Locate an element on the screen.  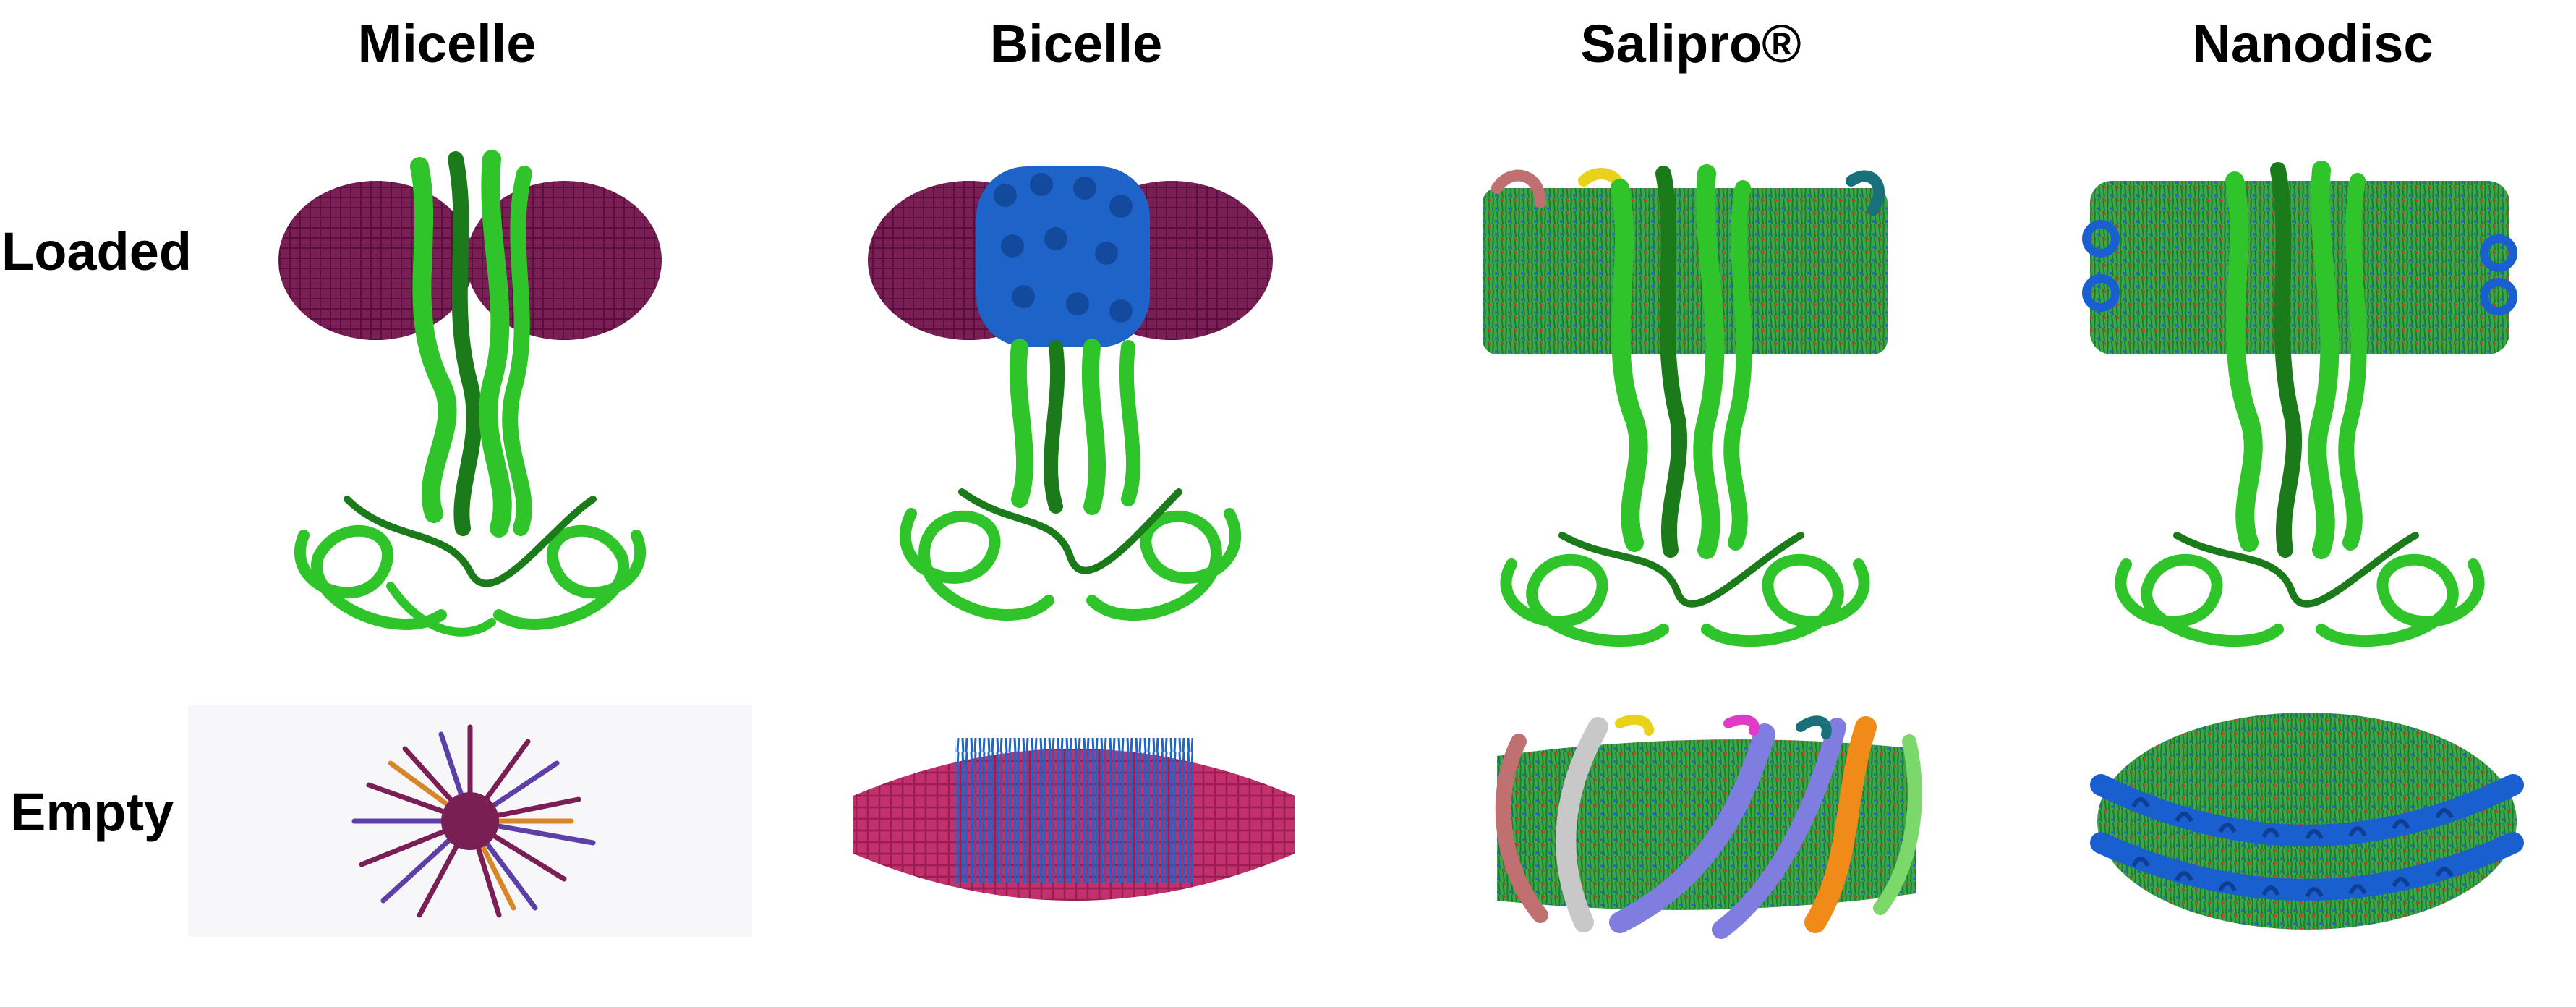
micelle-empty-model is located at coordinates (470, 821).